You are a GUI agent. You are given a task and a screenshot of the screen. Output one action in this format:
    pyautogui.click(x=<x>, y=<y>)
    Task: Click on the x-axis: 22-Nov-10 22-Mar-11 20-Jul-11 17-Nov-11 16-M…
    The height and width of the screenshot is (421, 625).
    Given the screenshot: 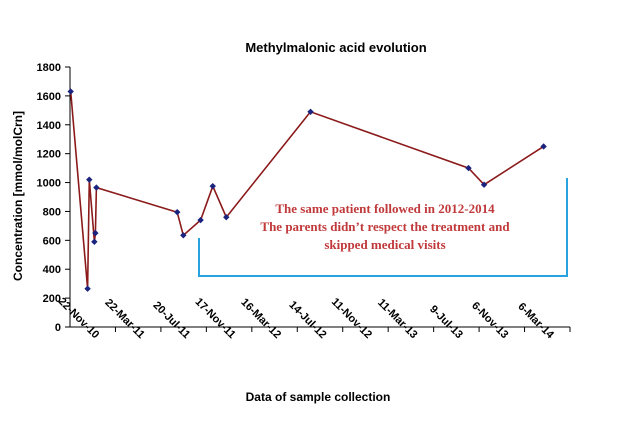 What is the action you would take?
    pyautogui.click(x=313, y=318)
    